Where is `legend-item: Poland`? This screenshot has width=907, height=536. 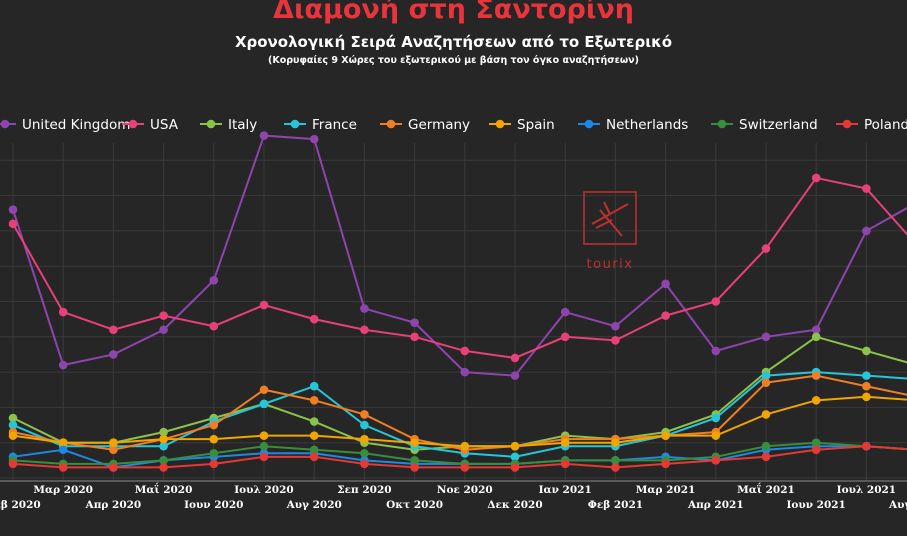
legend-item: Poland is located at coordinates (871, 125).